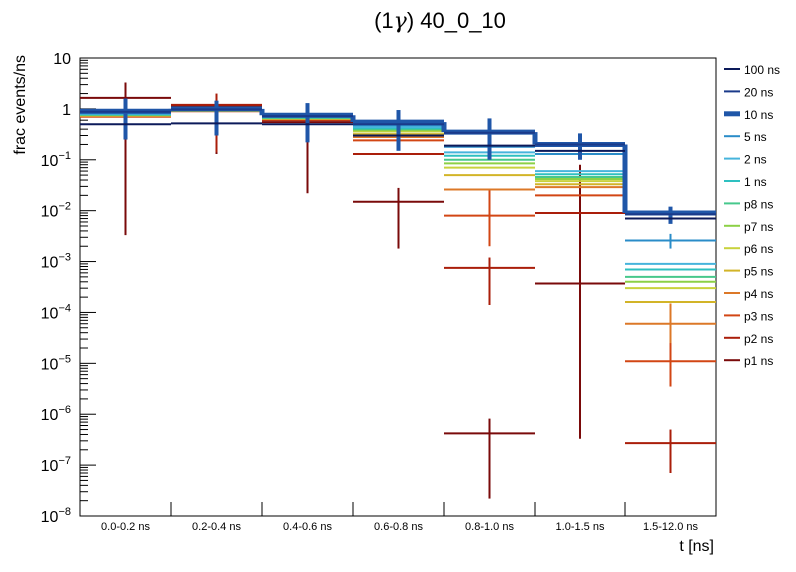 The width and height of the screenshot is (796, 572). Describe the element at coordinates (758, 92) in the screenshot. I see `legend-entry: 20 ns` at that location.